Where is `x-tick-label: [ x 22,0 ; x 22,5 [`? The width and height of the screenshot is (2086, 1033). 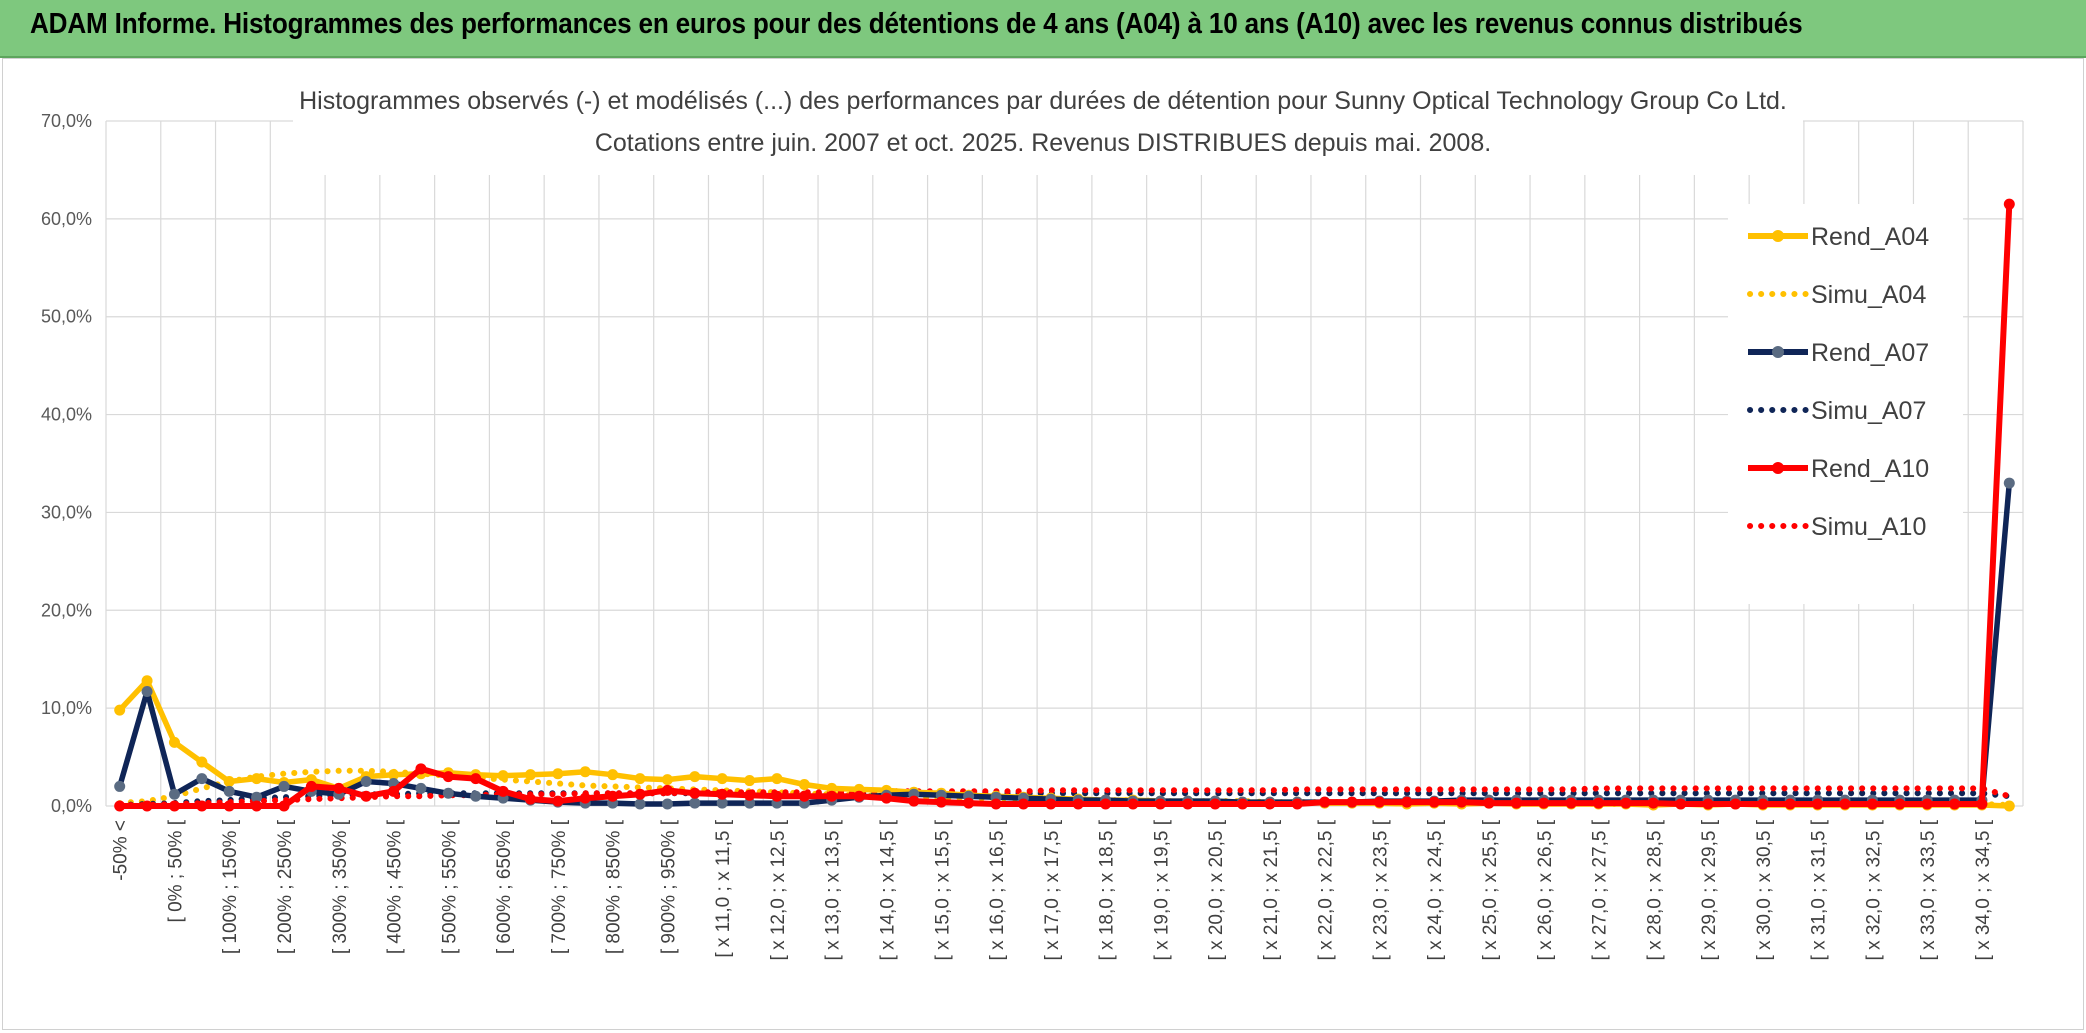 x-tick-label: [ x 22,0 ; x 22,5 [ is located at coordinates (1326, 889).